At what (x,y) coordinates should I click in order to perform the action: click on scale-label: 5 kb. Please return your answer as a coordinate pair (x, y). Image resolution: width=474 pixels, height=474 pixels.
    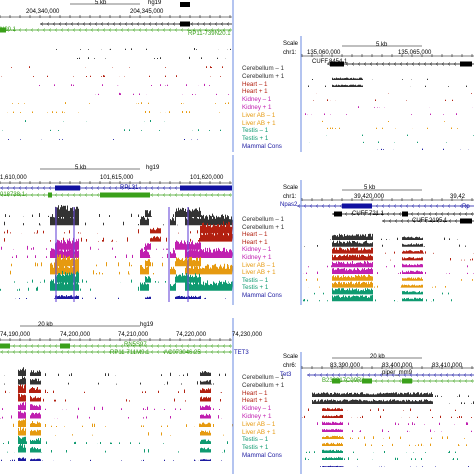
    Looking at the image, I should click on (370, 188).